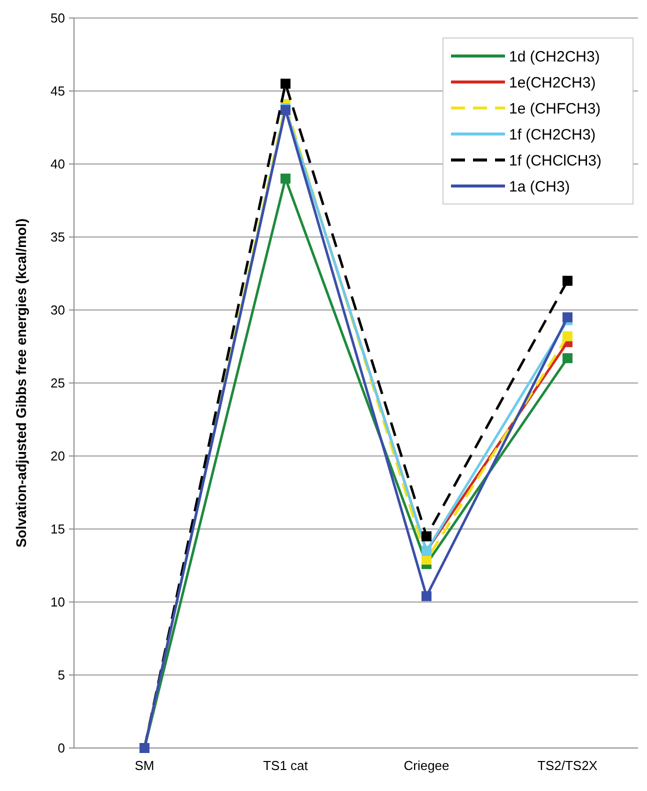 This screenshot has height=791, width=647. What do you see at coordinates (144, 765) in the screenshot?
I see `x-tick-label: SM` at bounding box center [144, 765].